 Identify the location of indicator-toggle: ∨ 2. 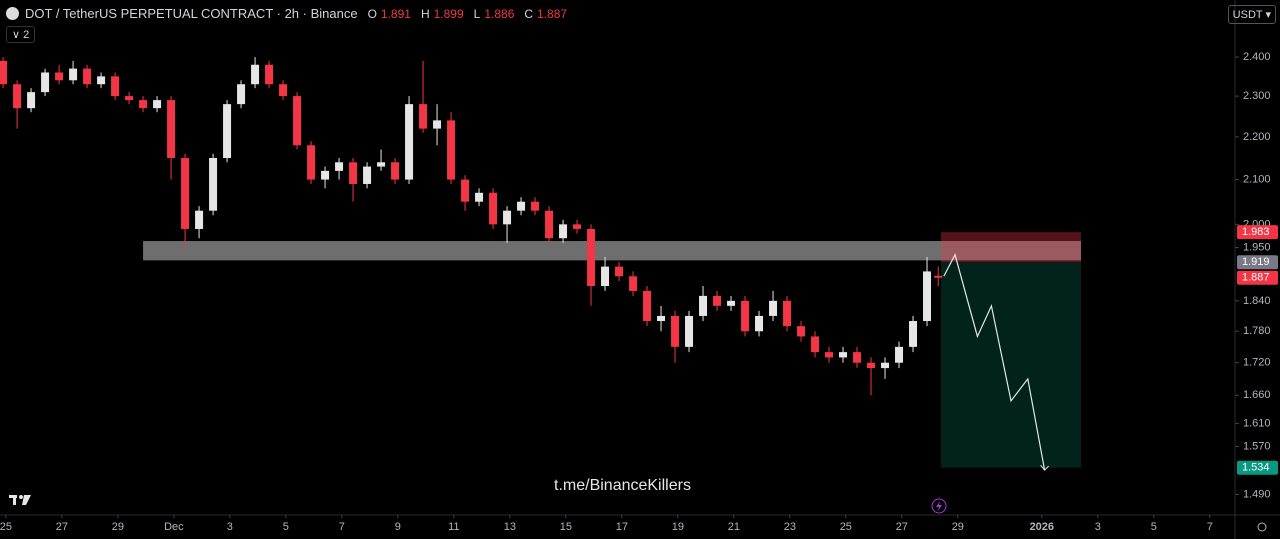
(21, 34).